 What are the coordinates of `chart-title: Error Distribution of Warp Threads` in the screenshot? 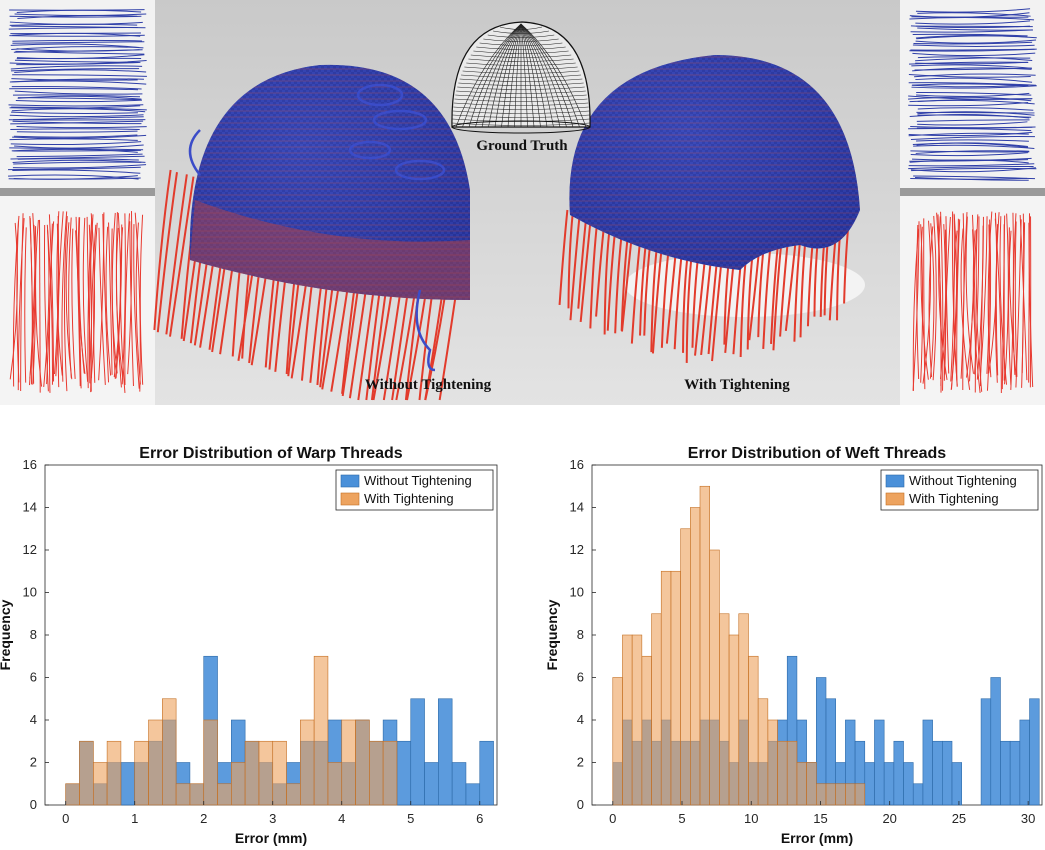 It's located at (271, 453).